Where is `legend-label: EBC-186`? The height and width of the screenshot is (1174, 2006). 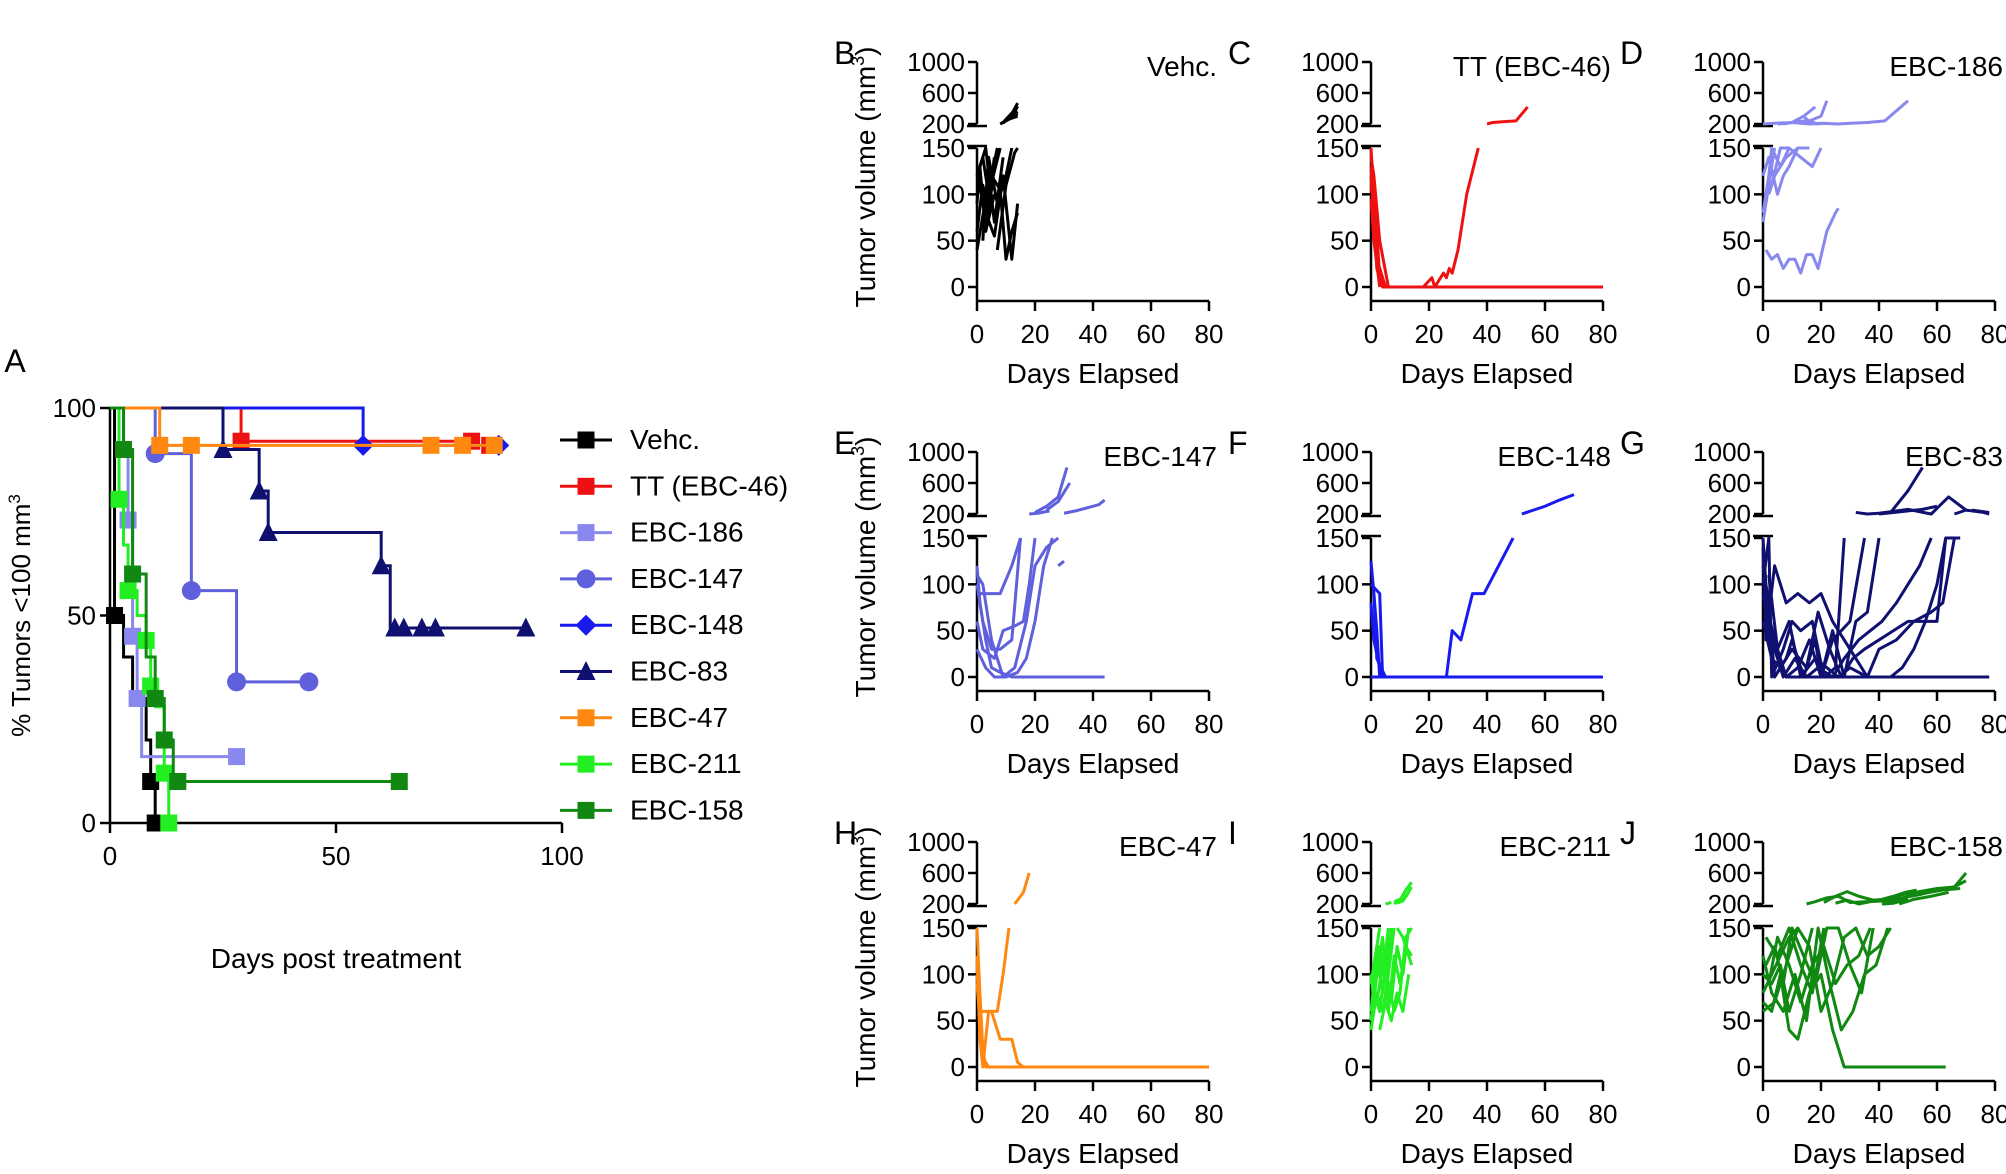
legend-label: EBC-186 is located at coordinates (687, 532).